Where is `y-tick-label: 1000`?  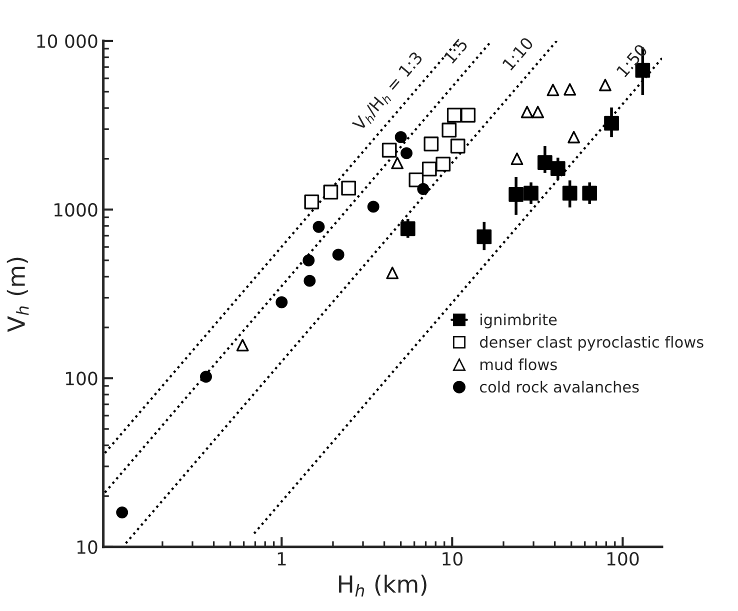
y-tick-label: 1000 is located at coordinates (76, 210).